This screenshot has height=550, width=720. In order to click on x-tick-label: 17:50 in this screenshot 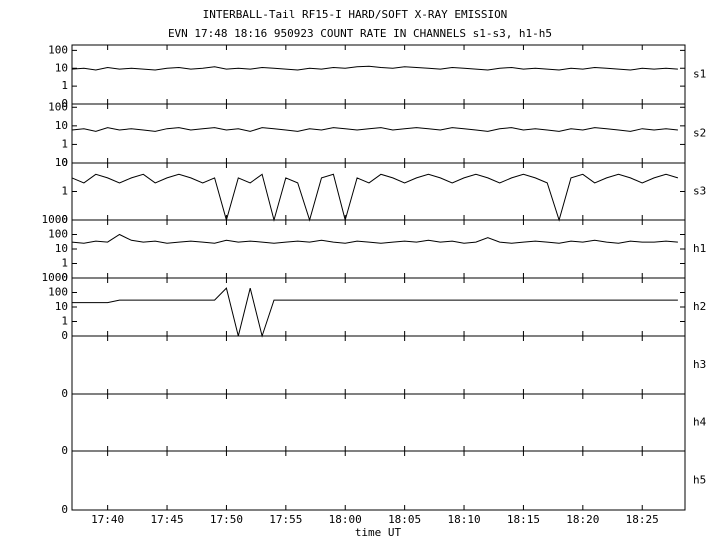, I will do `click(226, 519)`.